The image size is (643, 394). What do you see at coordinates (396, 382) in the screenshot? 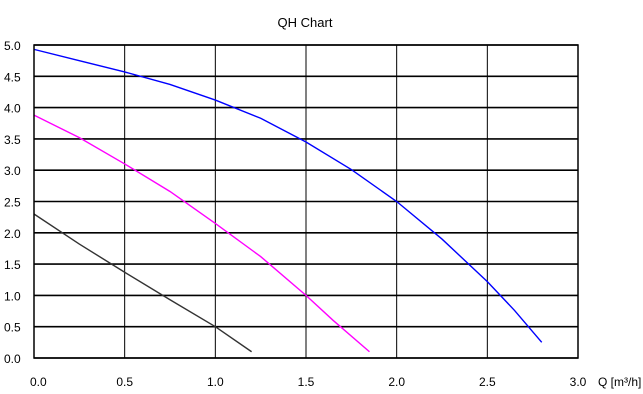
I see `x-tick-label: 2.0` at bounding box center [396, 382].